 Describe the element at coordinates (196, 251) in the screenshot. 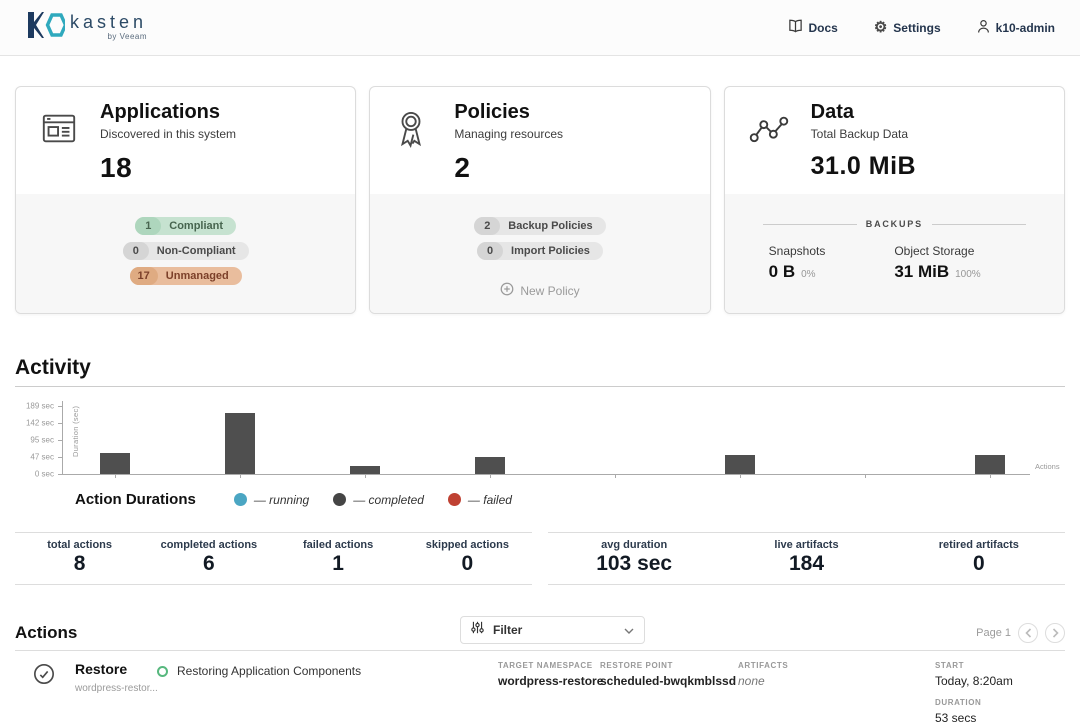

I see `pill-label: Non-Compliant` at that location.